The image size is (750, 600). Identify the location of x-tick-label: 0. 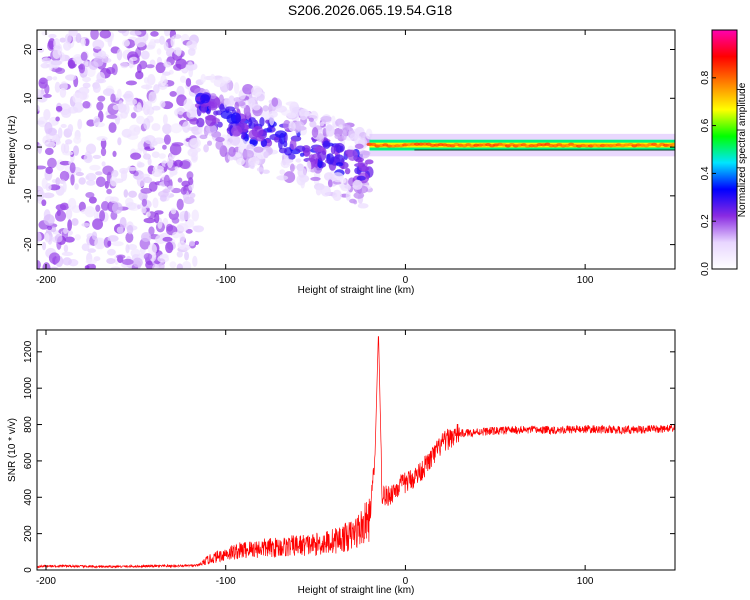
(406, 581).